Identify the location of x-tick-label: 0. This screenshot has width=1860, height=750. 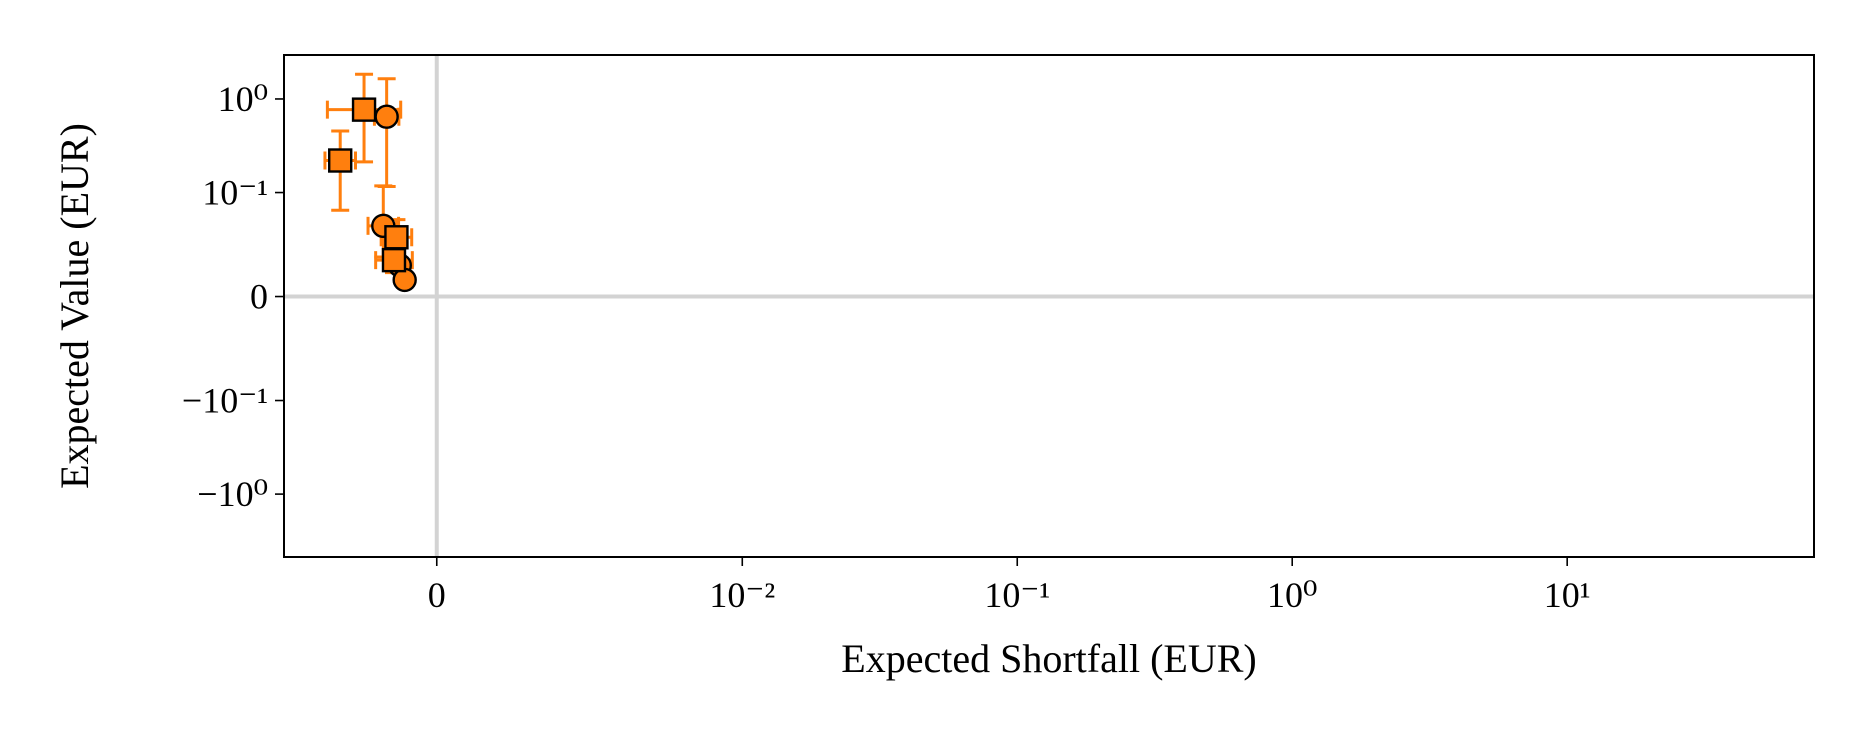
(437, 595).